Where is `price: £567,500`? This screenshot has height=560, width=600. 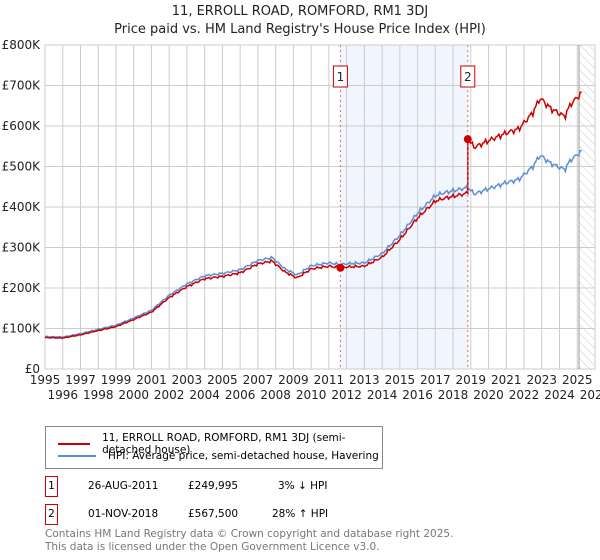
price: £567,500 is located at coordinates (213, 514).